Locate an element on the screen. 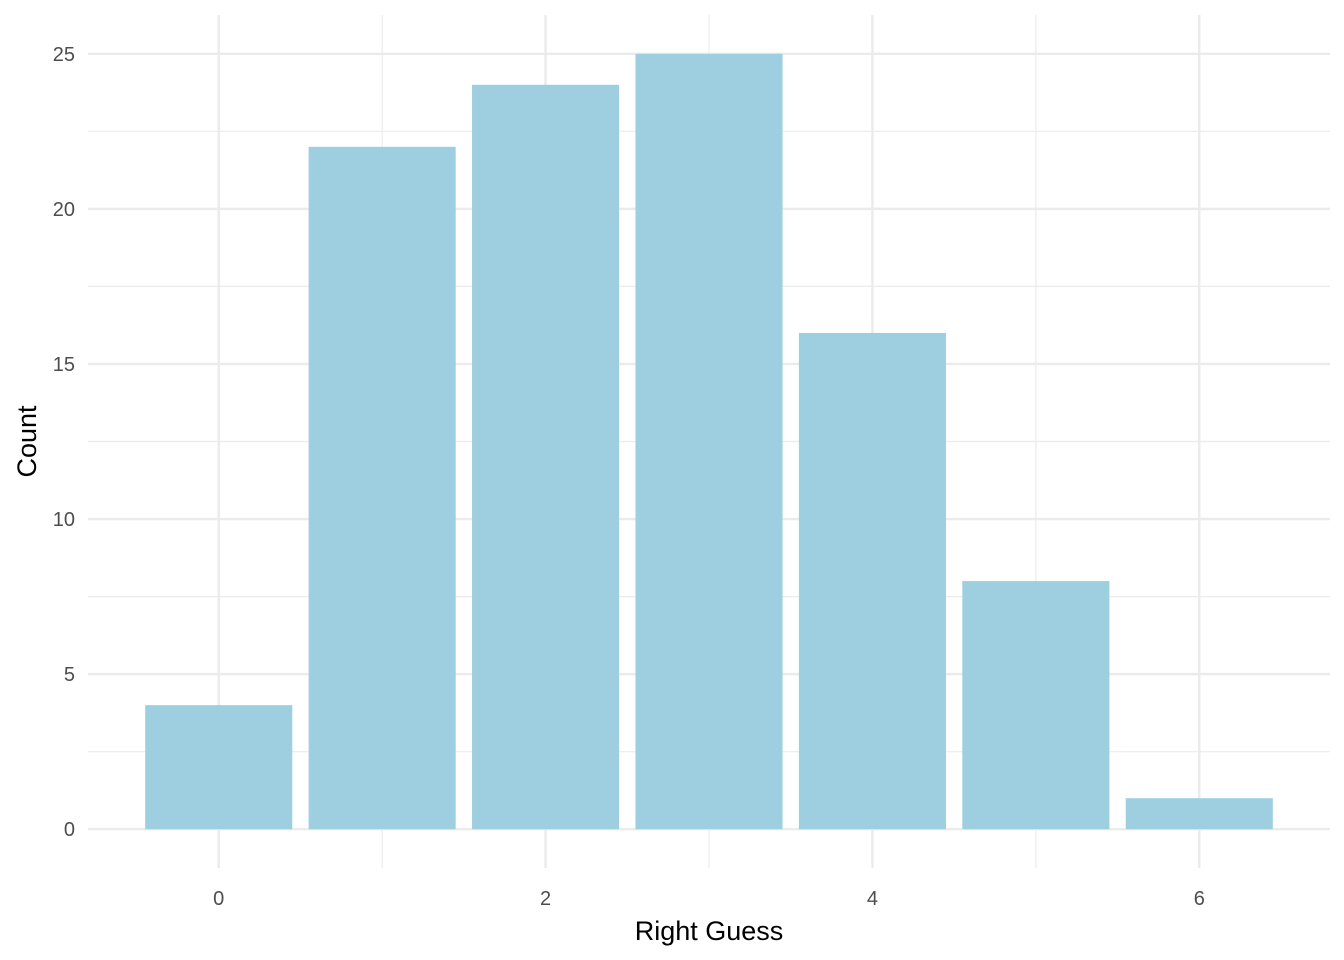 The height and width of the screenshot is (960, 1344). x-tick-label: 4 is located at coordinates (872, 899).